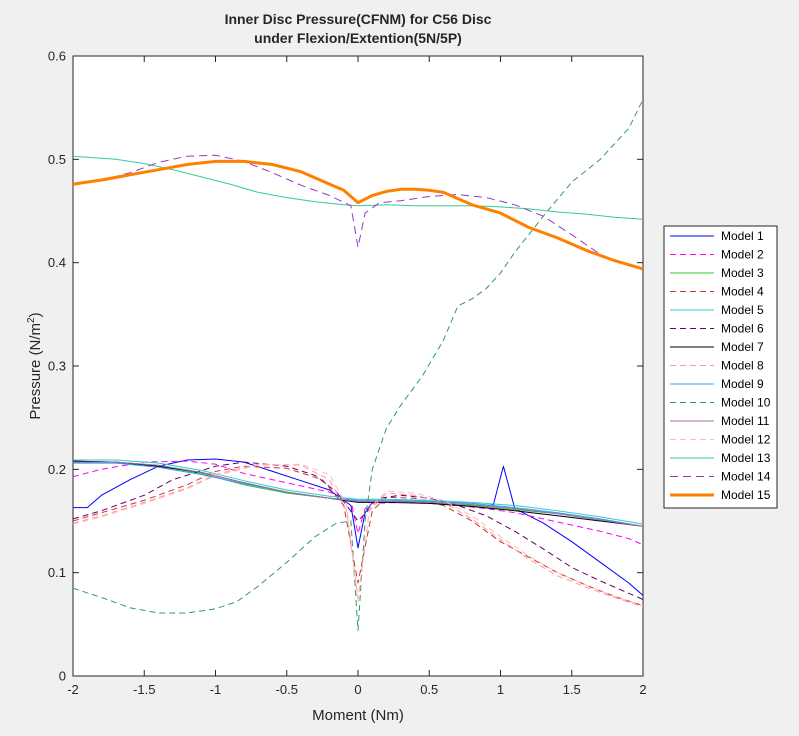 The height and width of the screenshot is (736, 799). I want to click on legend-label-model-2: Model 2, so click(742, 255).